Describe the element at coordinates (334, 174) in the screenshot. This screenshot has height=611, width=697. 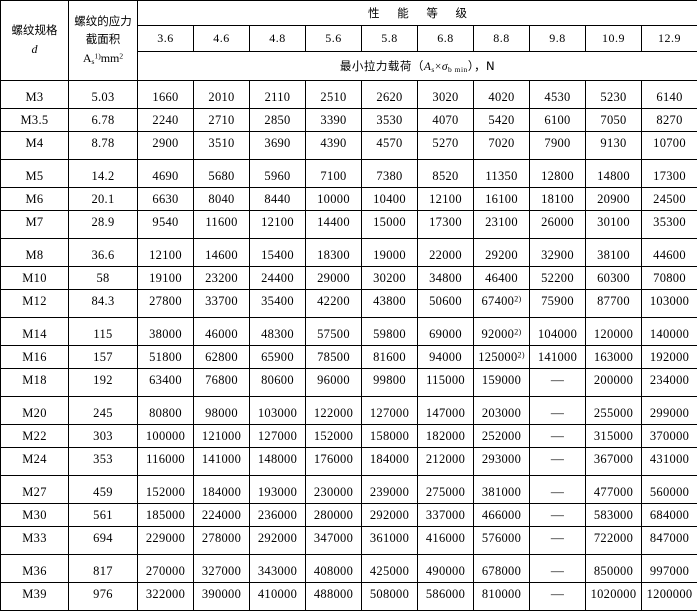
I see `cell-load-5-6: 7100` at that location.